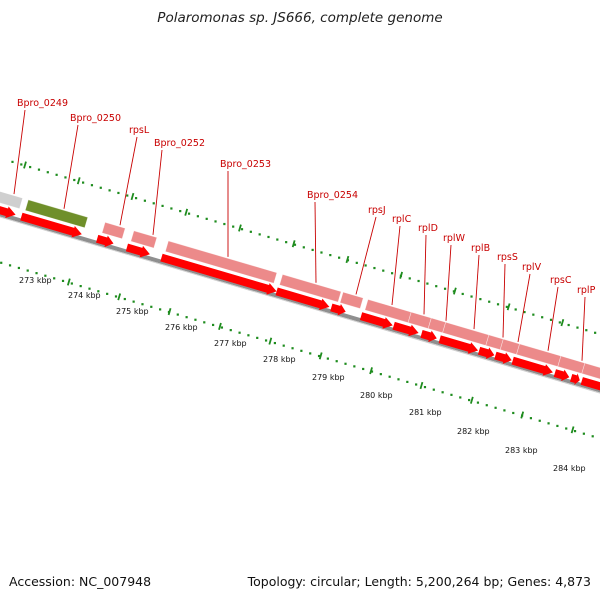  What do you see at coordinates (279, 359) in the screenshot?
I see `scale-label: 278 kbp` at bounding box center [279, 359].